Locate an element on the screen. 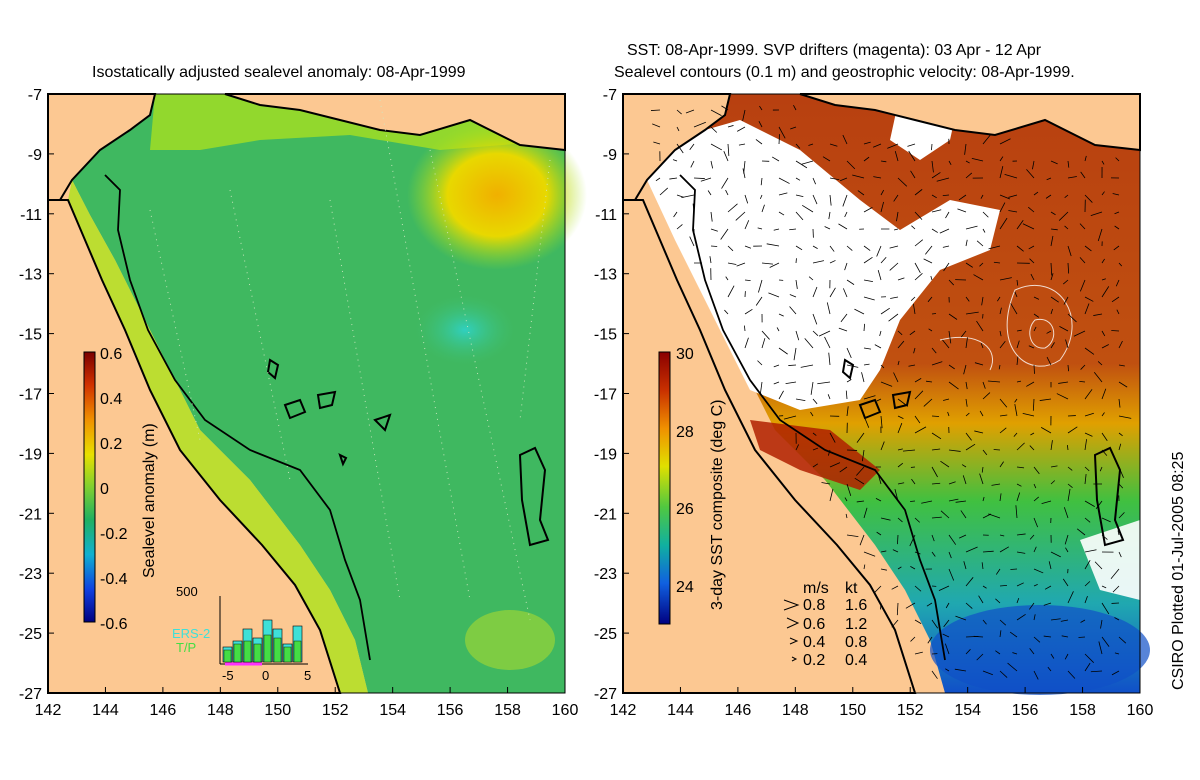  velocity-legend-header-ms: m/s is located at coordinates (816, 588).